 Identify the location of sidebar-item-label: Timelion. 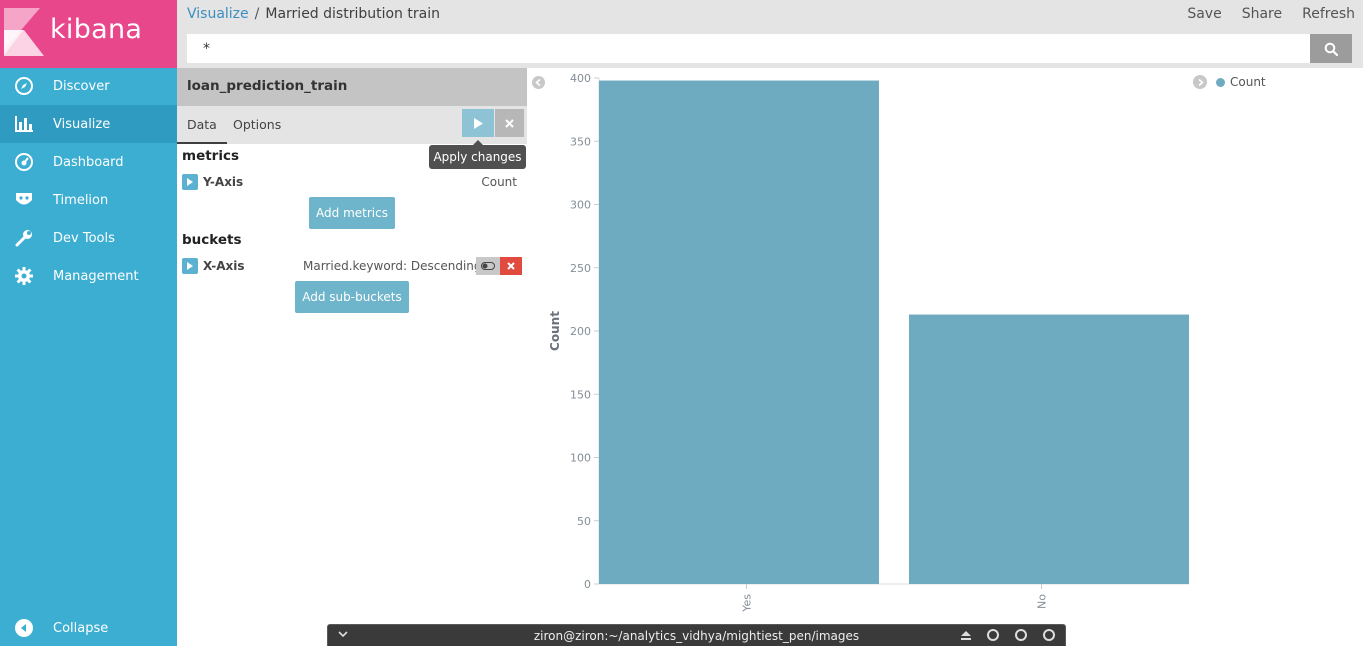
(81, 200).